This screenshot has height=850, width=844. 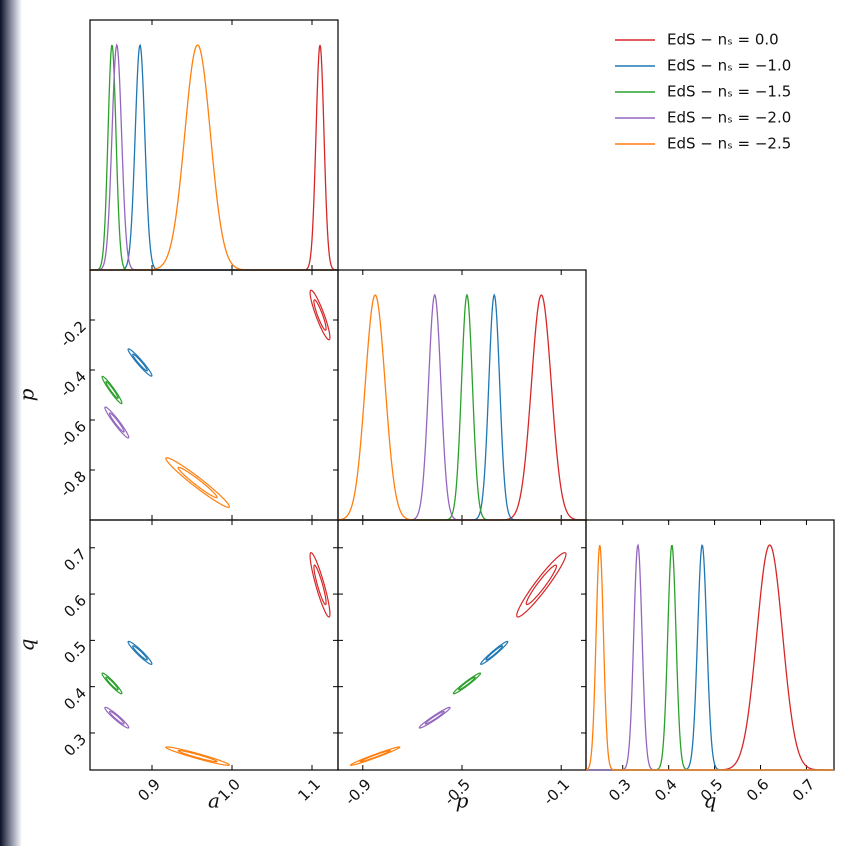 I want to click on y-tick-label: 0.3, so click(x=75, y=745).